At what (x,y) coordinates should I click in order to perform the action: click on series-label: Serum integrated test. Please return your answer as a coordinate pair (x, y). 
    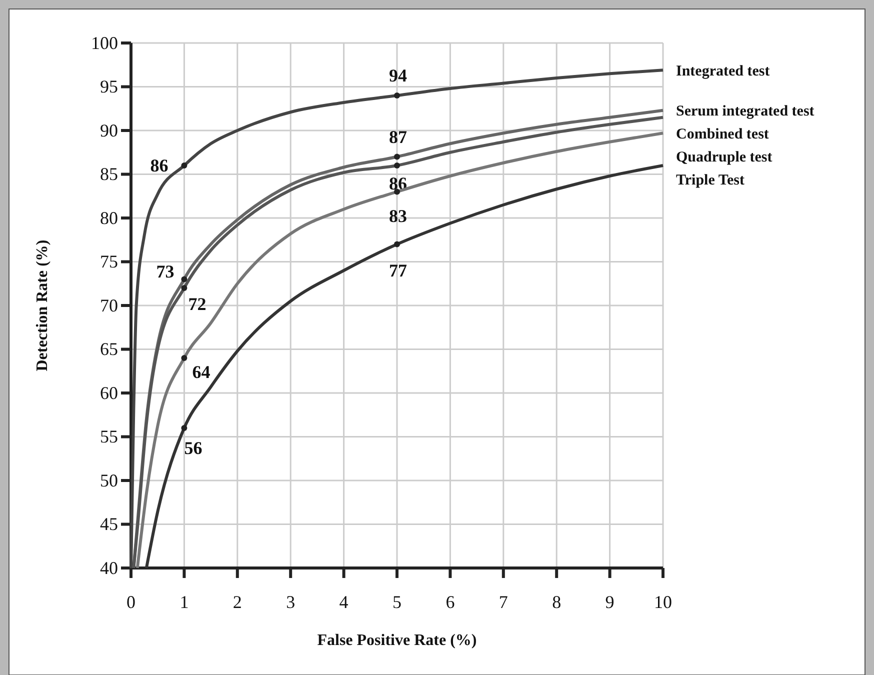
    Looking at the image, I should click on (745, 112).